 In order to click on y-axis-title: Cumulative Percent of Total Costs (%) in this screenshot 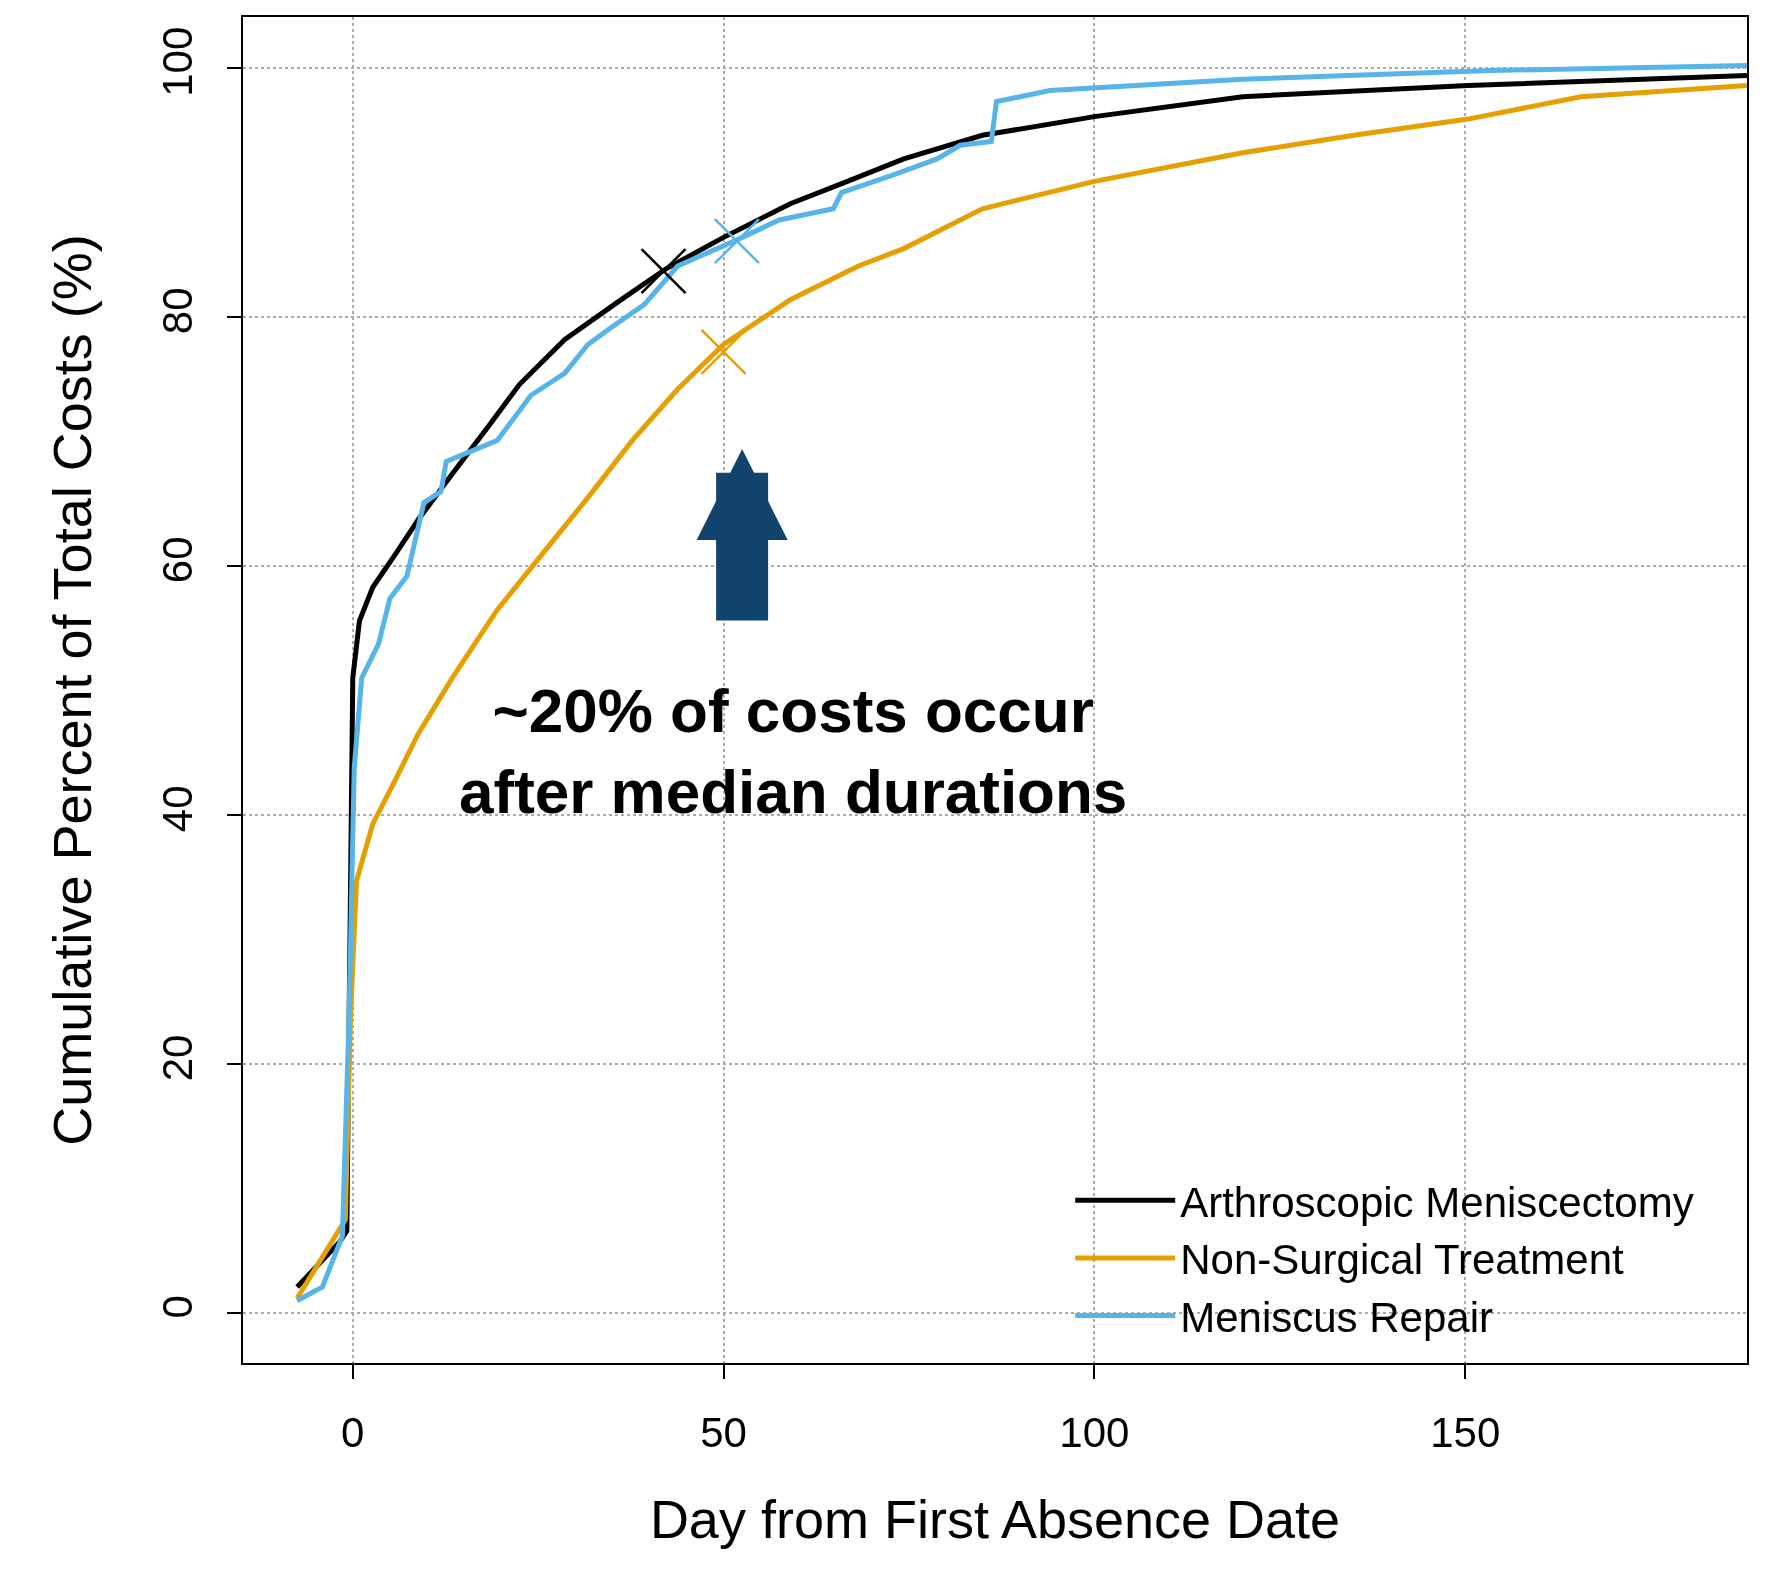, I will do `click(72, 690)`.